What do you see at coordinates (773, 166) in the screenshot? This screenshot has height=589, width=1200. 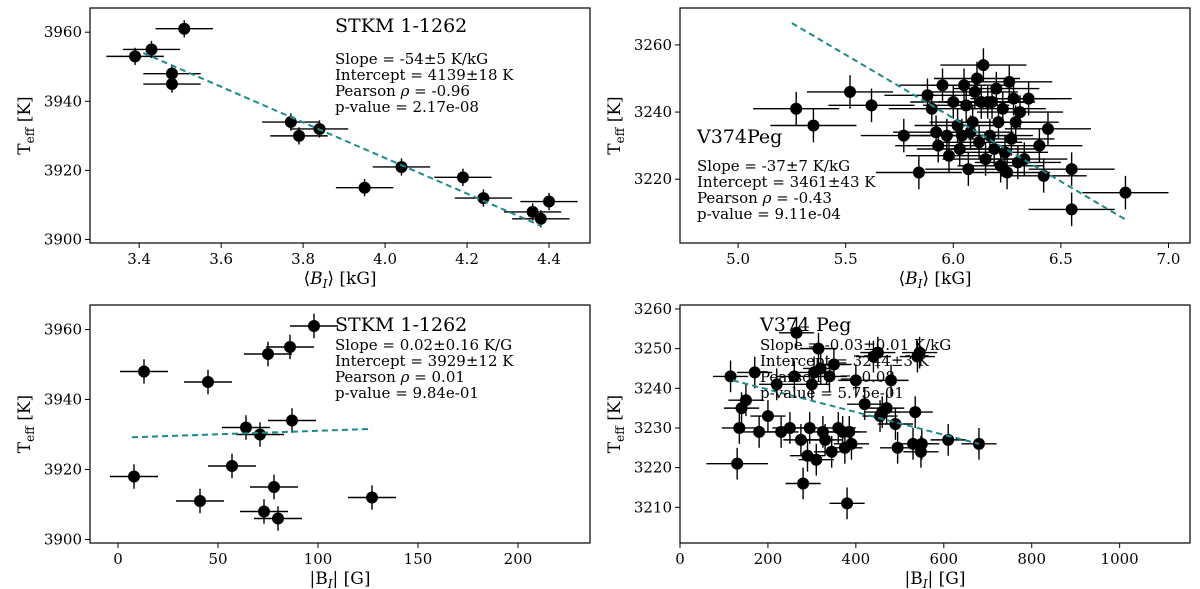 I see `stat-line: Slope = -37±7 K/kG` at bounding box center [773, 166].